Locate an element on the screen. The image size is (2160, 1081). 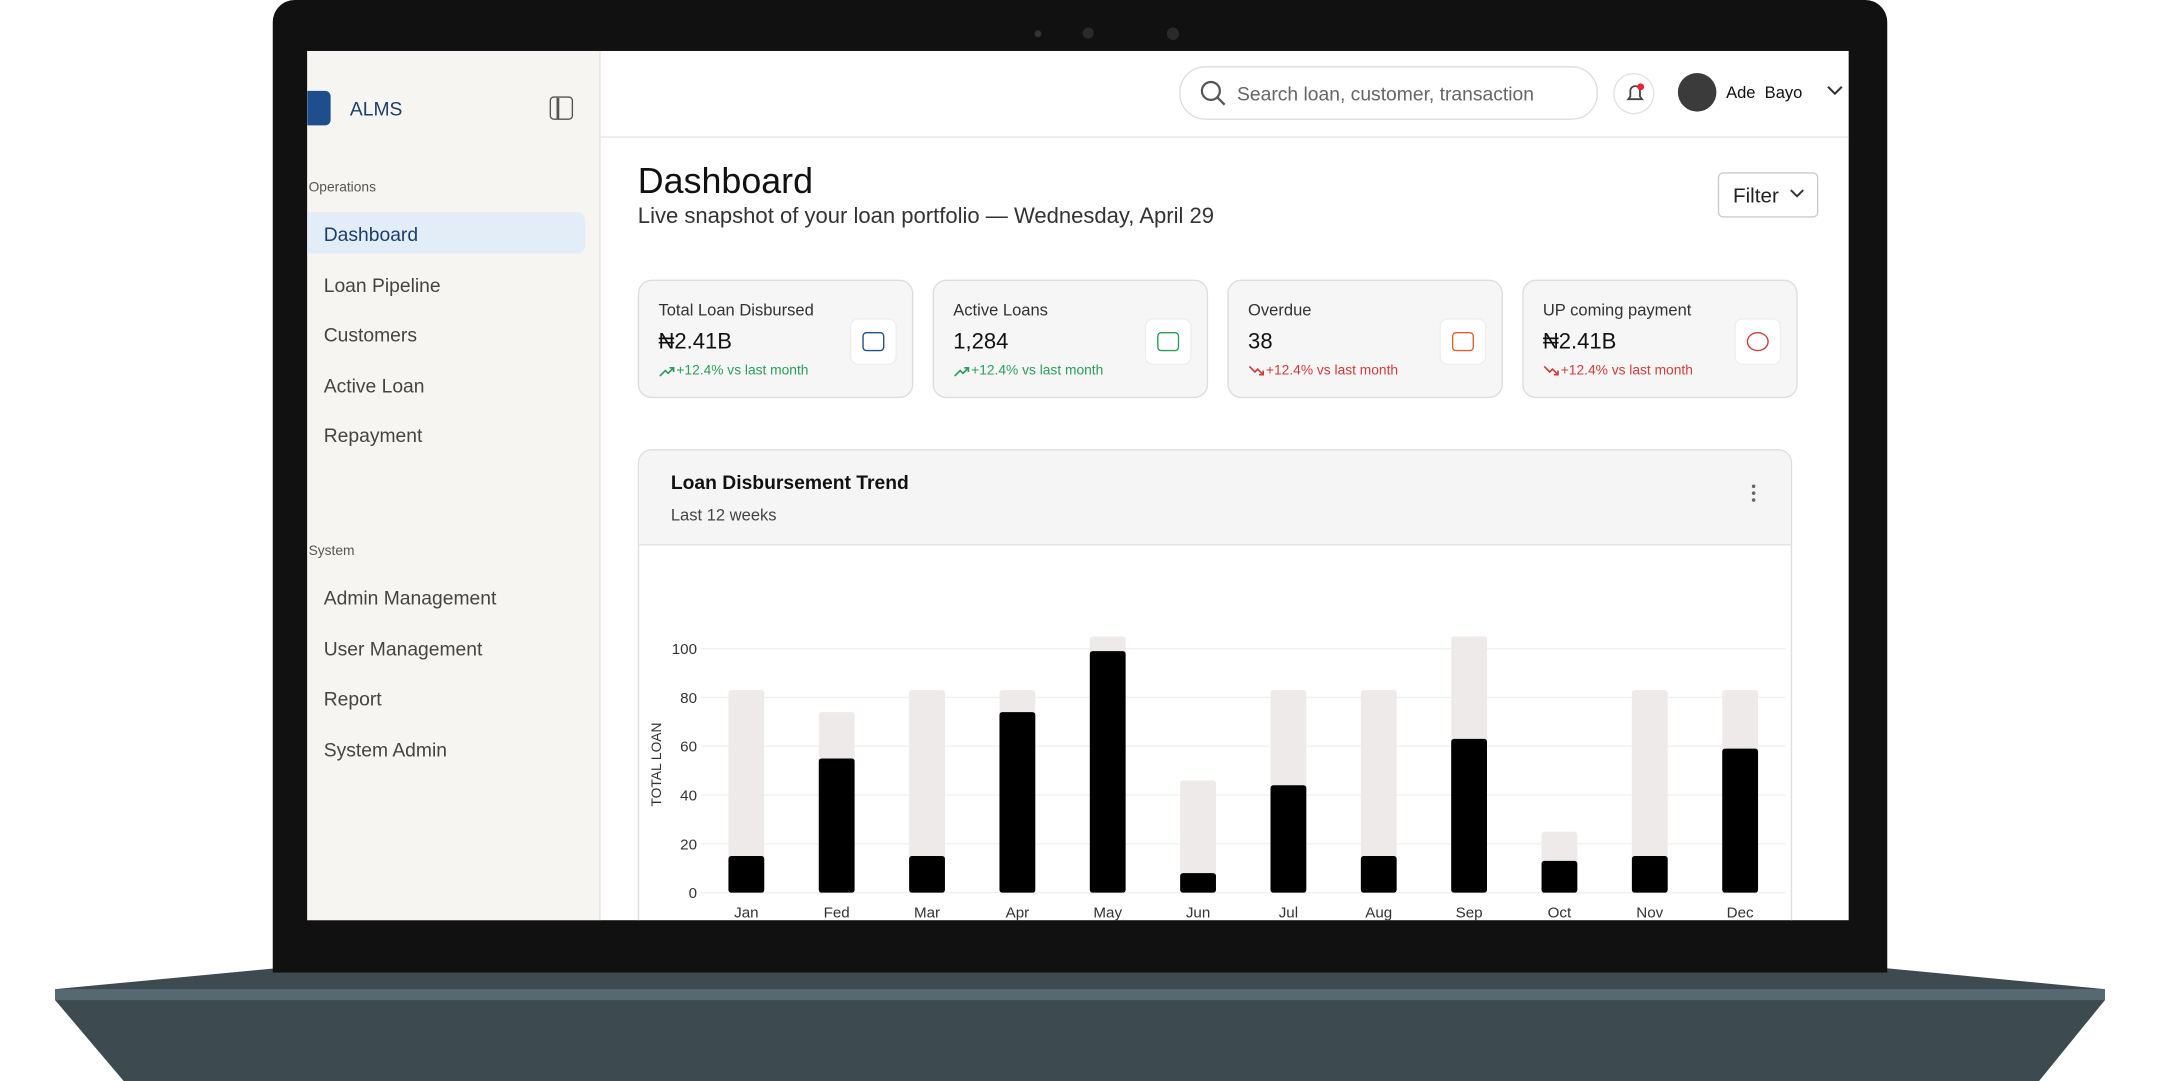
nav-item: Admin Management is located at coordinates (446, 596).